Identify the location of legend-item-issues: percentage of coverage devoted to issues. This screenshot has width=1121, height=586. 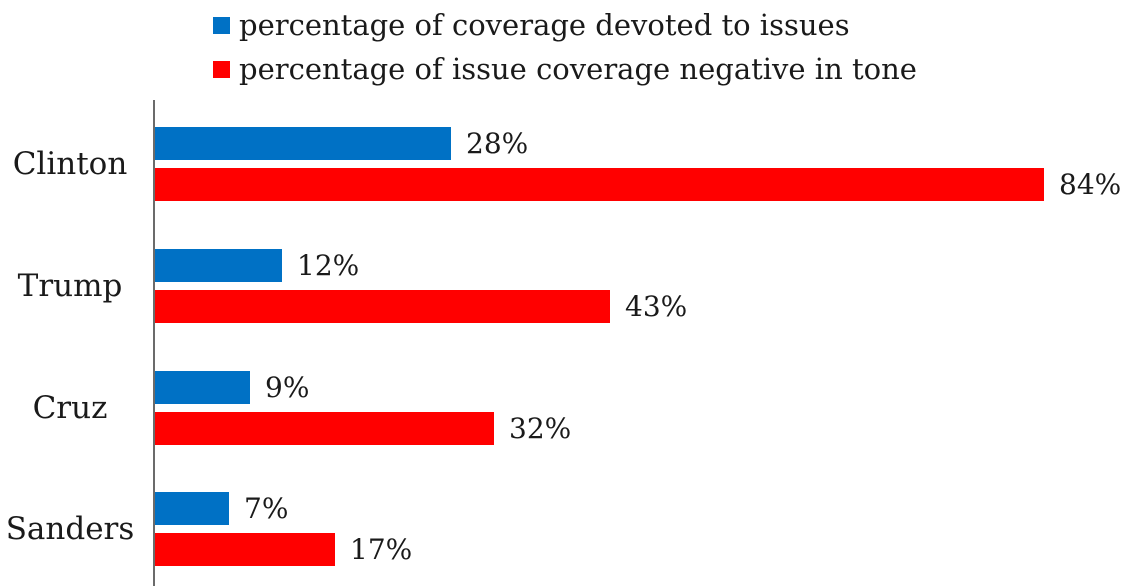
(565, 25).